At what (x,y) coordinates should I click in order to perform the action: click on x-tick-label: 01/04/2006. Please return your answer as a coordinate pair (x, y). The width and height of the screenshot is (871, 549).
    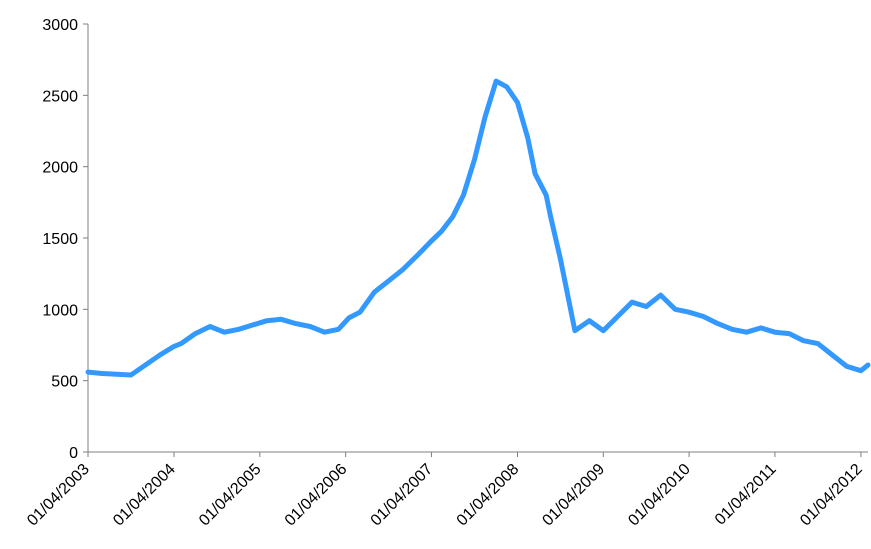
    Looking at the image, I should click on (316, 495).